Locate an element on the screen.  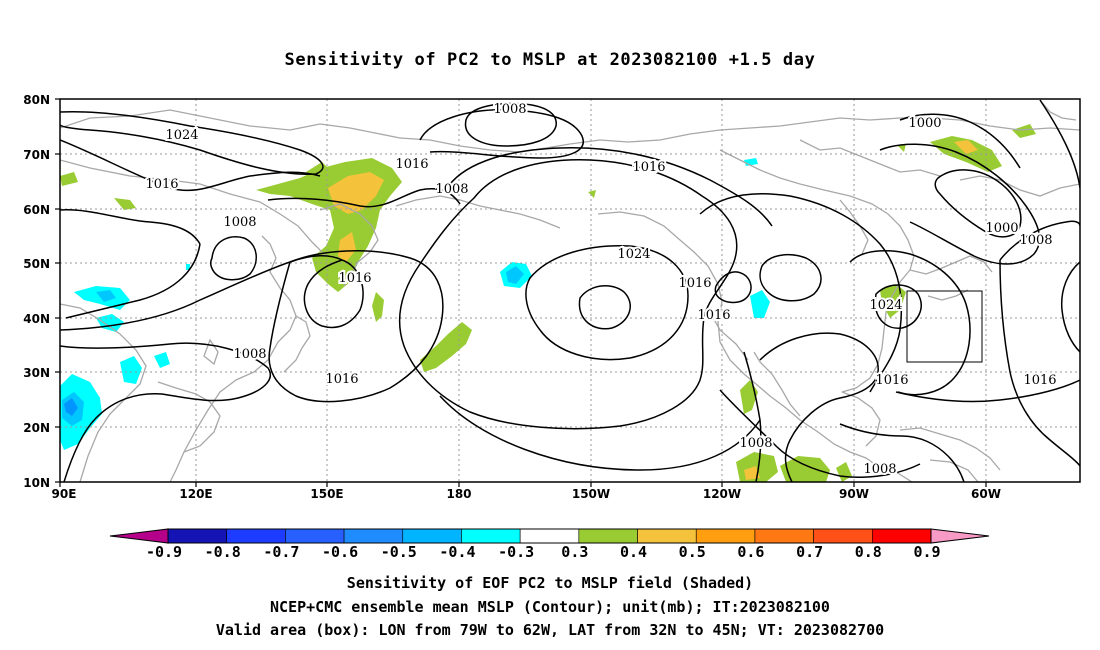
contour-1008-central-asia is located at coordinates (133, 281).